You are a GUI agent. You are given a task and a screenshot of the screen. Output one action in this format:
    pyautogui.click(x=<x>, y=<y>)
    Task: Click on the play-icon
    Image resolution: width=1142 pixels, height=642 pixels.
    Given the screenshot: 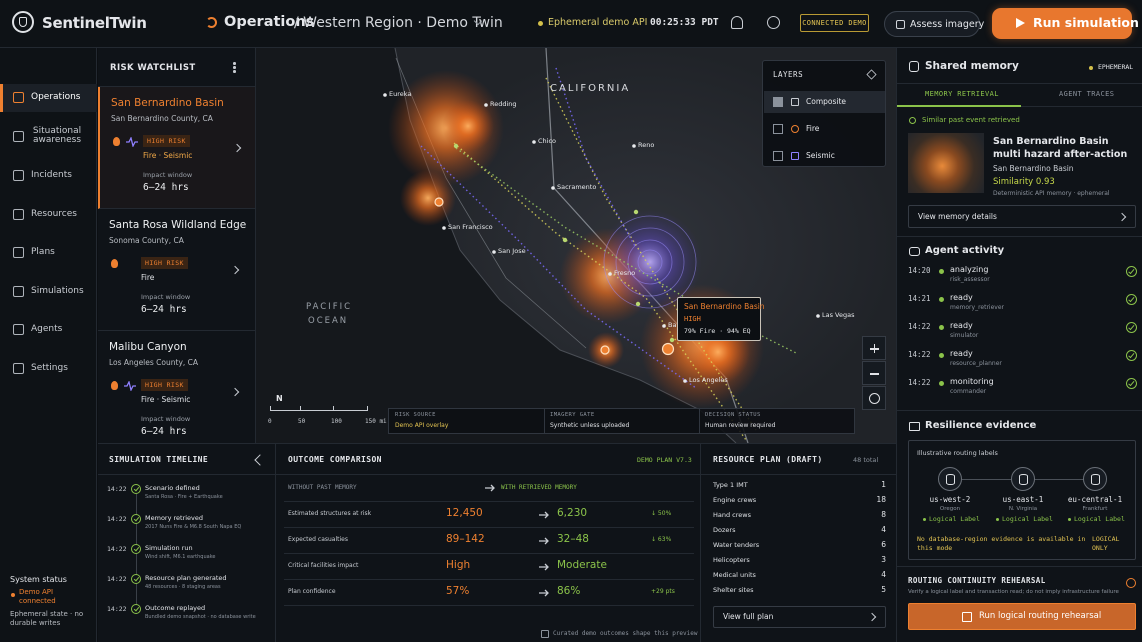 What is the action you would take?
    pyautogui.click(x=1020, y=23)
    